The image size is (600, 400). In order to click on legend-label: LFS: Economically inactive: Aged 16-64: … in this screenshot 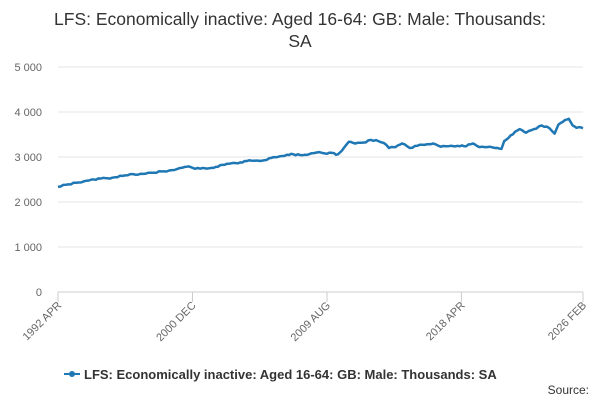, I will do `click(290, 374)`.